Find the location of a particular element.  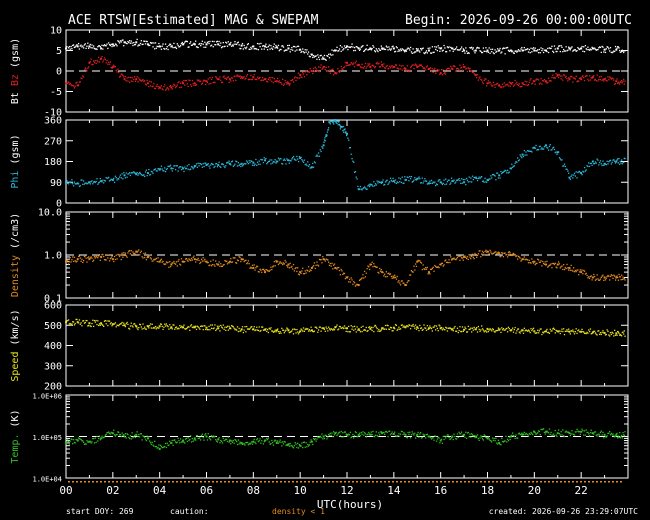

y-axis-label-part: (K) is located at coordinates (15, 421).